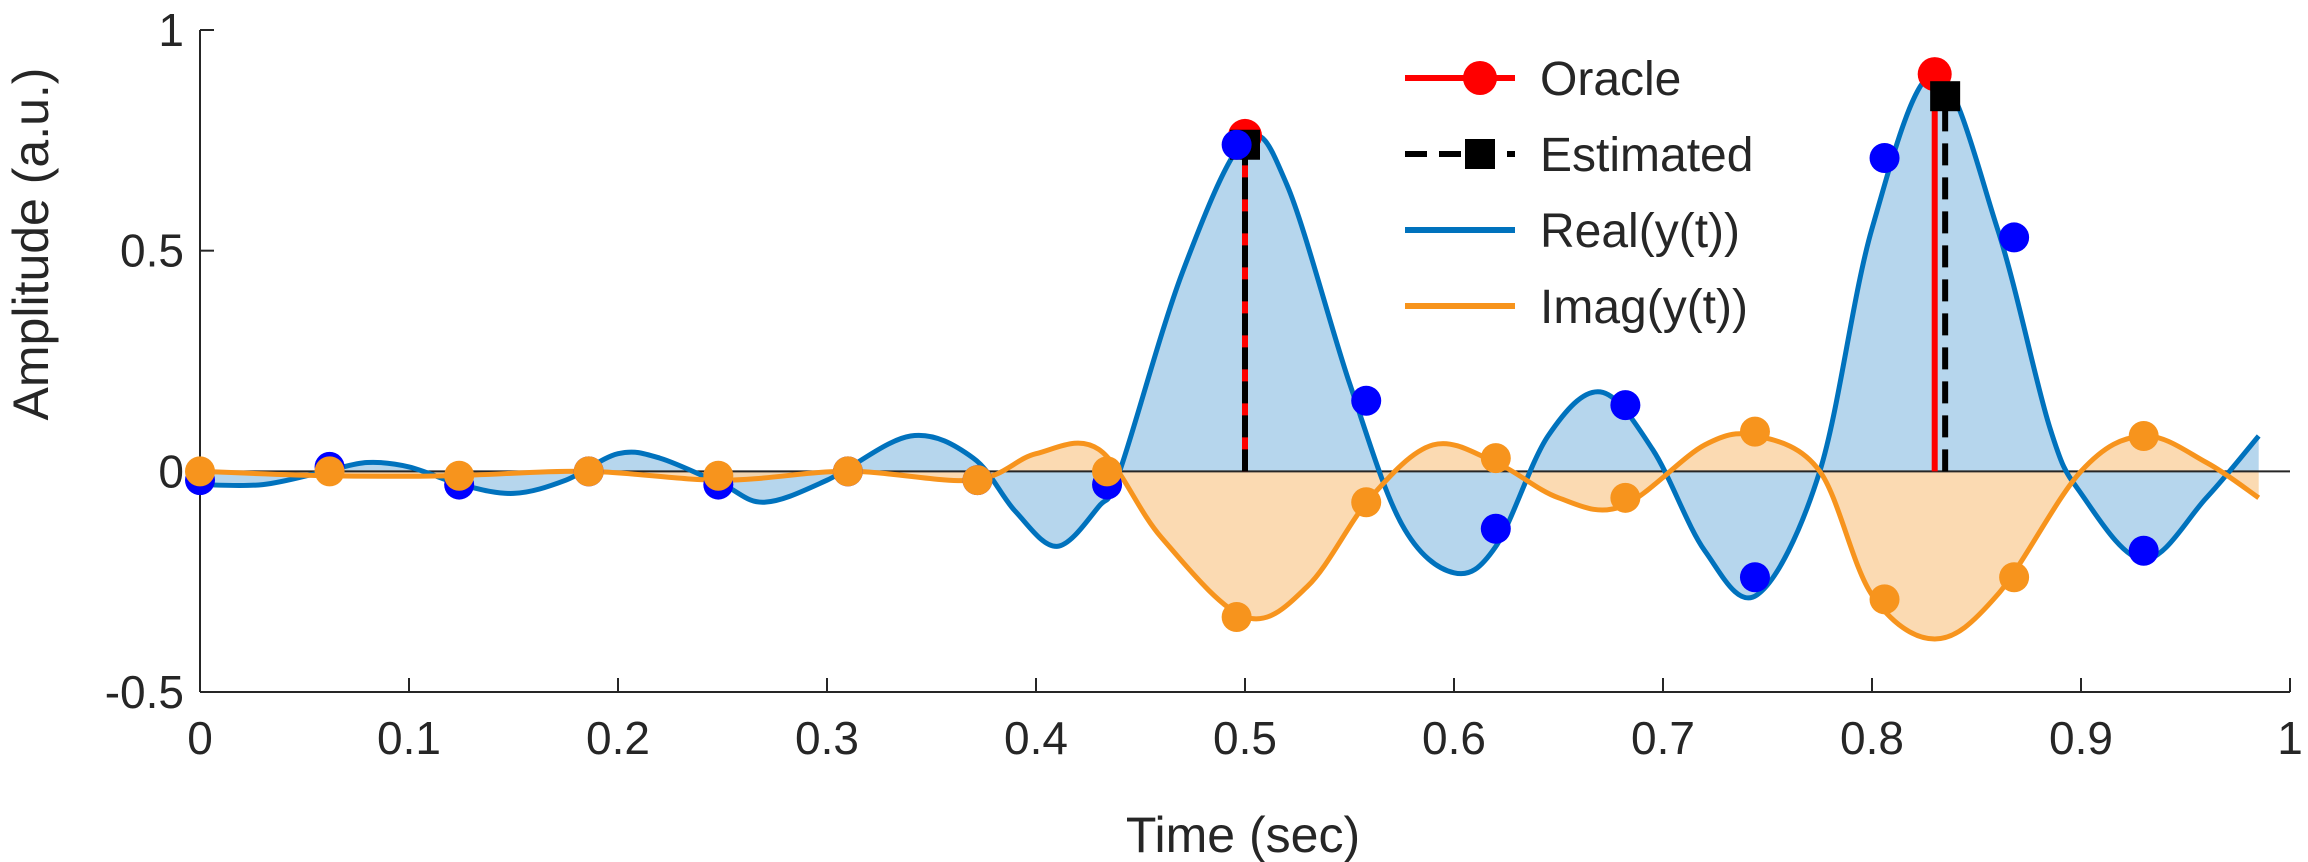 The height and width of the screenshot is (862, 2308). What do you see at coordinates (827, 738) in the screenshot?
I see `x-tick-label: 0.3` at bounding box center [827, 738].